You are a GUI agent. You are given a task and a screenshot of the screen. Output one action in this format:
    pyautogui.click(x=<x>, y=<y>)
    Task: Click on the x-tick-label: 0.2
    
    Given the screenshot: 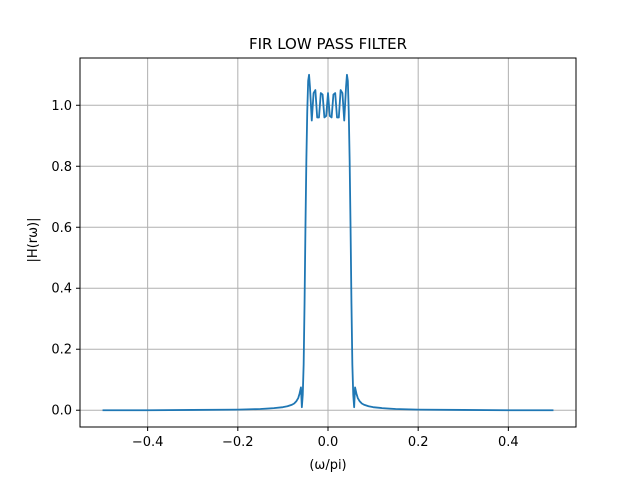 What is the action you would take?
    pyautogui.click(x=418, y=442)
    